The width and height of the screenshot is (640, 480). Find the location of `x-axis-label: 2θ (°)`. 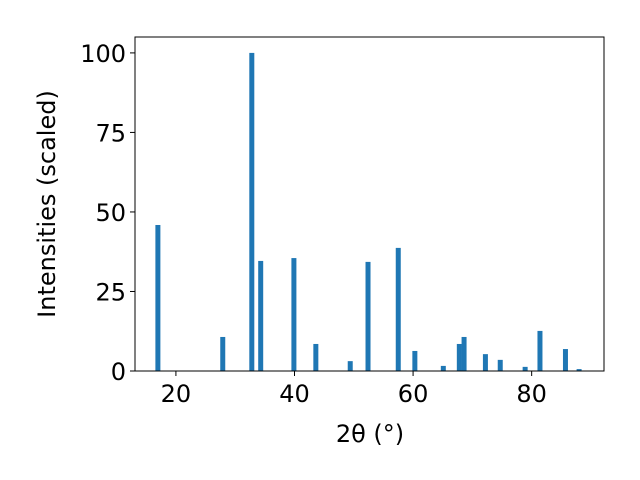

x-axis-label: 2θ (°) is located at coordinates (370, 434).